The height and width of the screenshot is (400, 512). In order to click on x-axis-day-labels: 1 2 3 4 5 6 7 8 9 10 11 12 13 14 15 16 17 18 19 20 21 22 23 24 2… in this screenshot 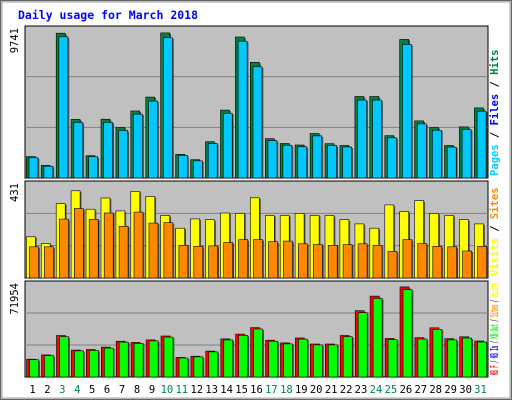, I will do `click(257, 390)`.